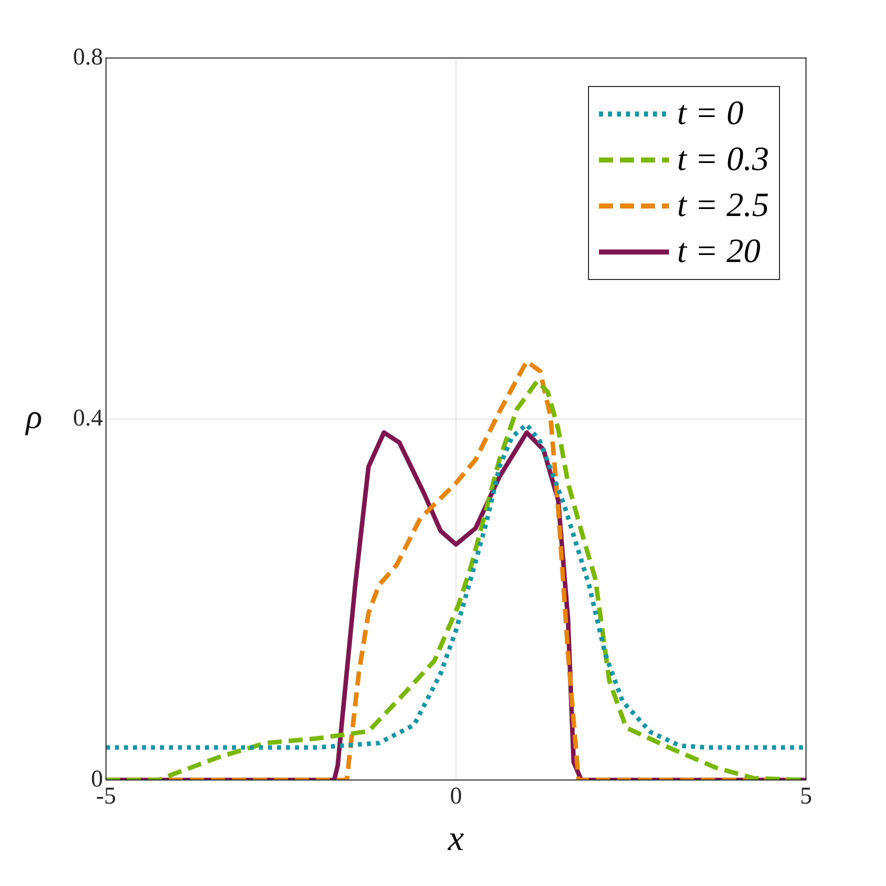 This screenshot has height=886, width=886. What do you see at coordinates (723, 206) in the screenshot?
I see `legend-label: t = 2.5` at bounding box center [723, 206].